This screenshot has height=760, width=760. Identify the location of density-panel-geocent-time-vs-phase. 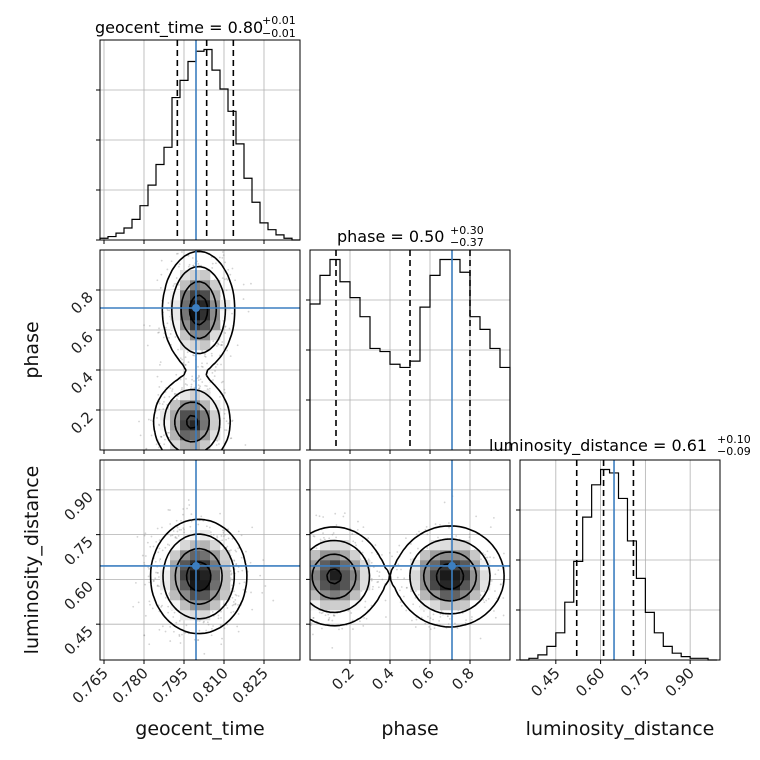
(198, 351).